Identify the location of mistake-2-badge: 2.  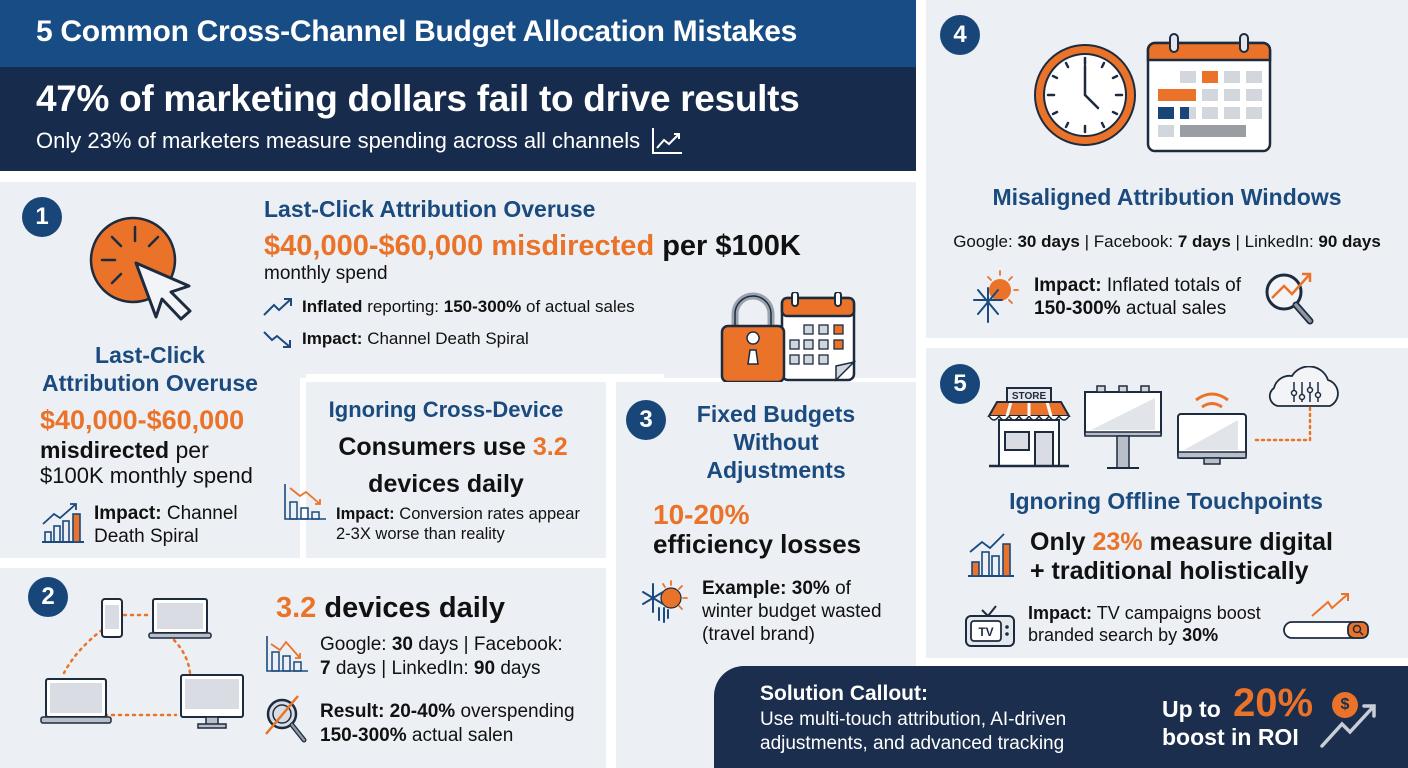
(48, 597).